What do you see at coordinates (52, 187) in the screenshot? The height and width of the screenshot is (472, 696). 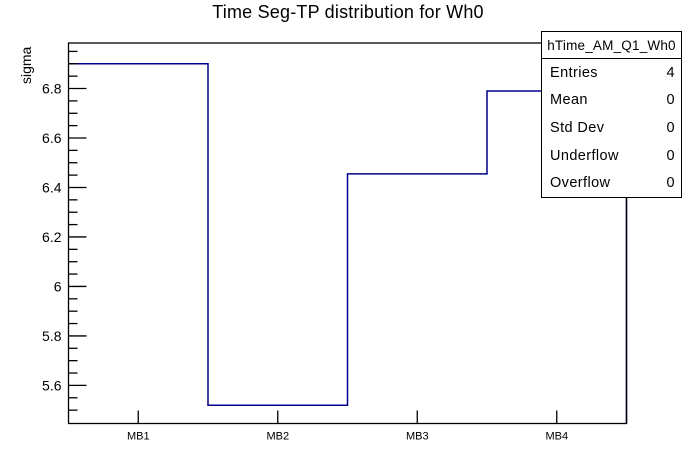 I see `y-tick-label: 6.4` at bounding box center [52, 187].